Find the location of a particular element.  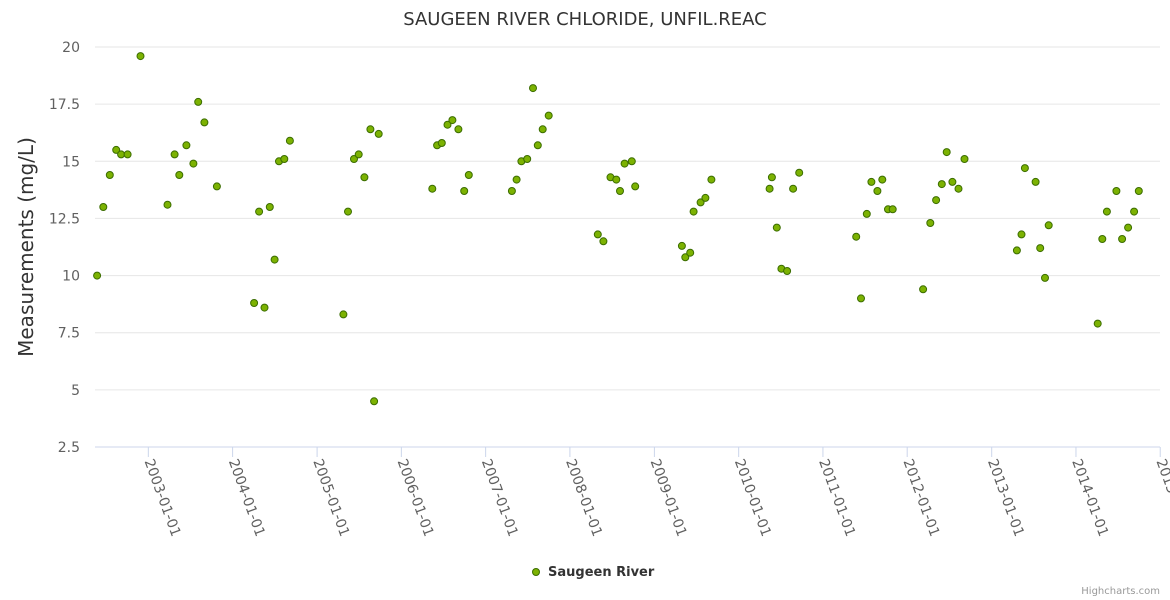

y-tick-label: 17.5 is located at coordinates (64, 105).